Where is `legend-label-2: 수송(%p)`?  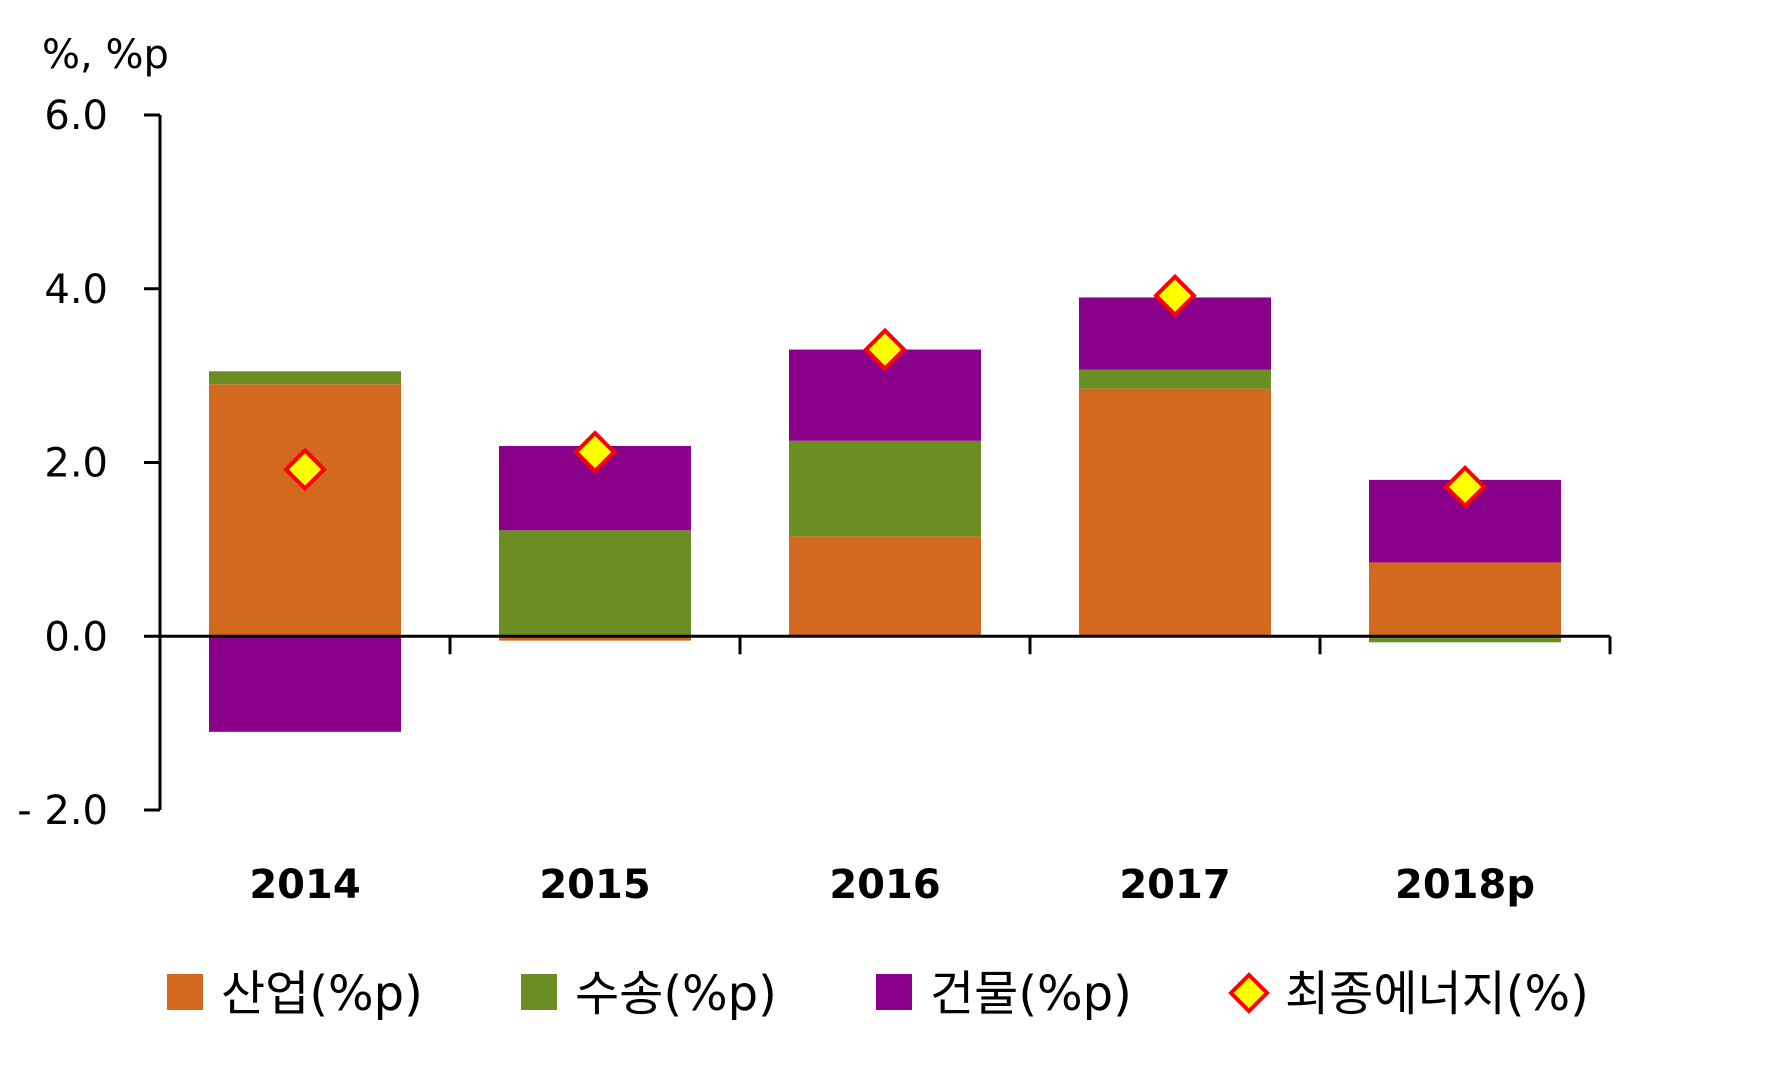 legend-label-2: 수송(%p) is located at coordinates (676, 994).